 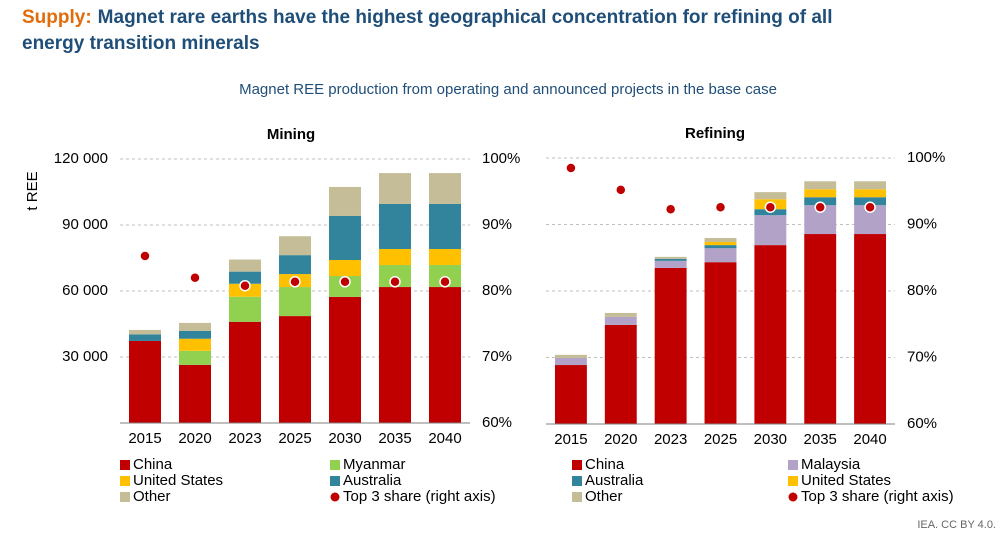 What do you see at coordinates (877, 496) in the screenshot?
I see `legend-label: Top 3 share (right axis)` at bounding box center [877, 496].